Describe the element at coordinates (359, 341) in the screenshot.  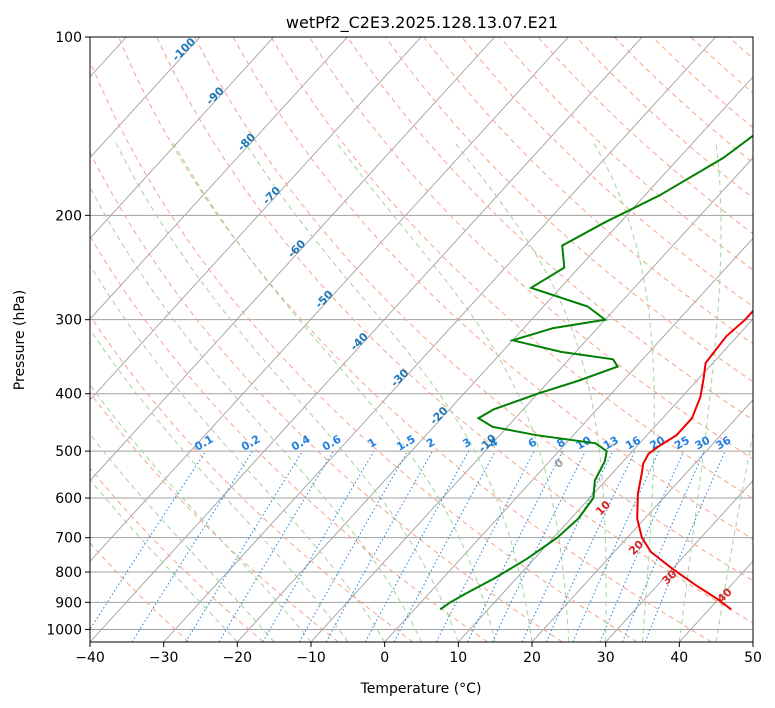
I see `height-label: -40` at that location.